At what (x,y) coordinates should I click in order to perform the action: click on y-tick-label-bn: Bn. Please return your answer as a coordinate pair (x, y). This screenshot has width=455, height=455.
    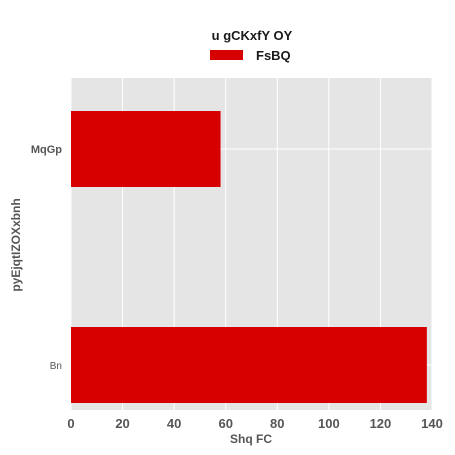
    Looking at the image, I should click on (56, 366).